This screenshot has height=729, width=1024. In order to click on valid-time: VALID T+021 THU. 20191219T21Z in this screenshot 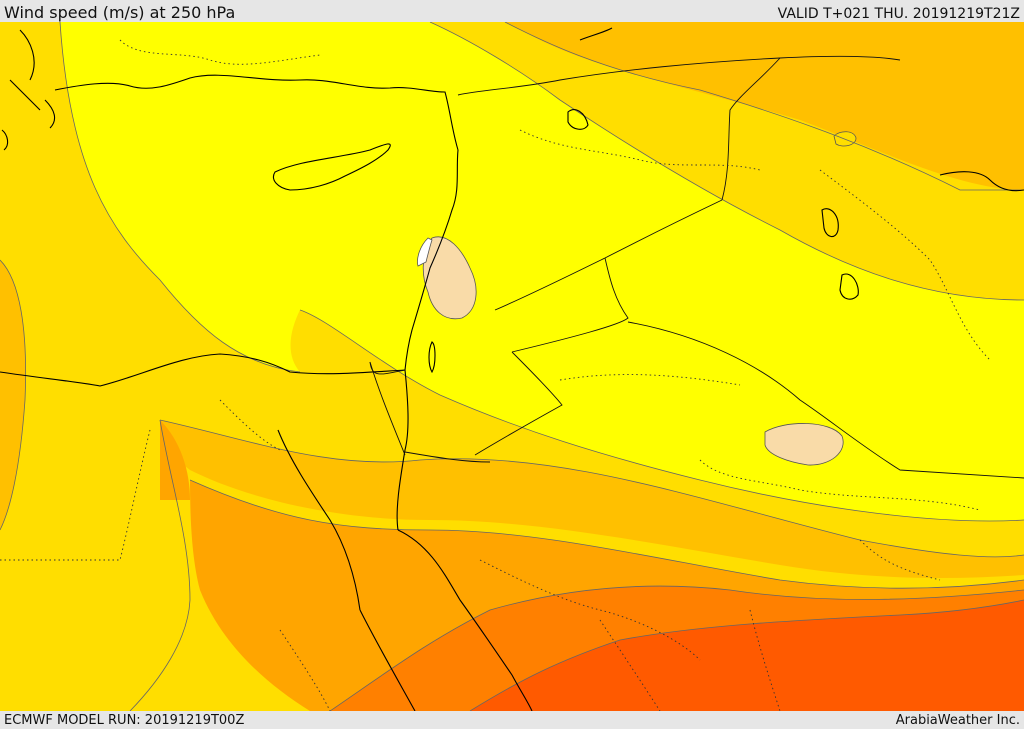, I will do `click(898, 14)`.